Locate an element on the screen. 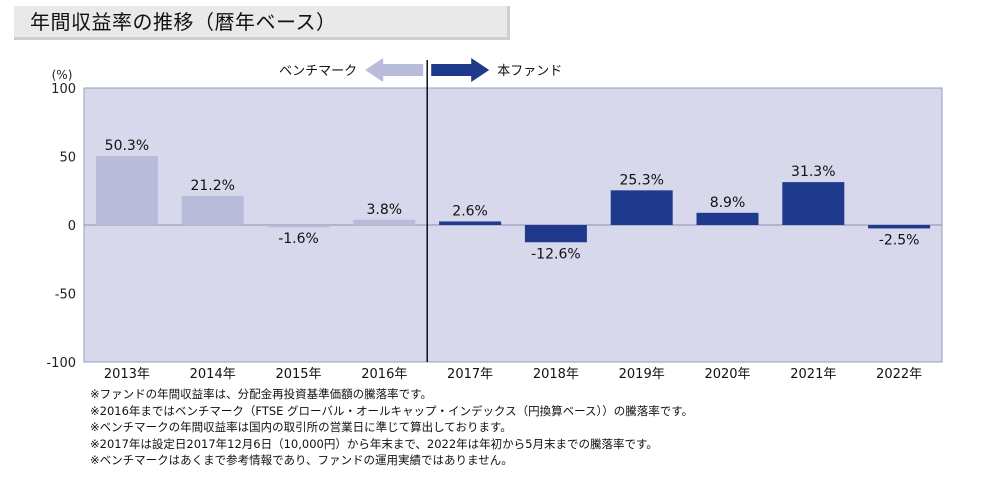 This screenshot has width=996, height=480. data-label: 50.3% is located at coordinates (127, 146).